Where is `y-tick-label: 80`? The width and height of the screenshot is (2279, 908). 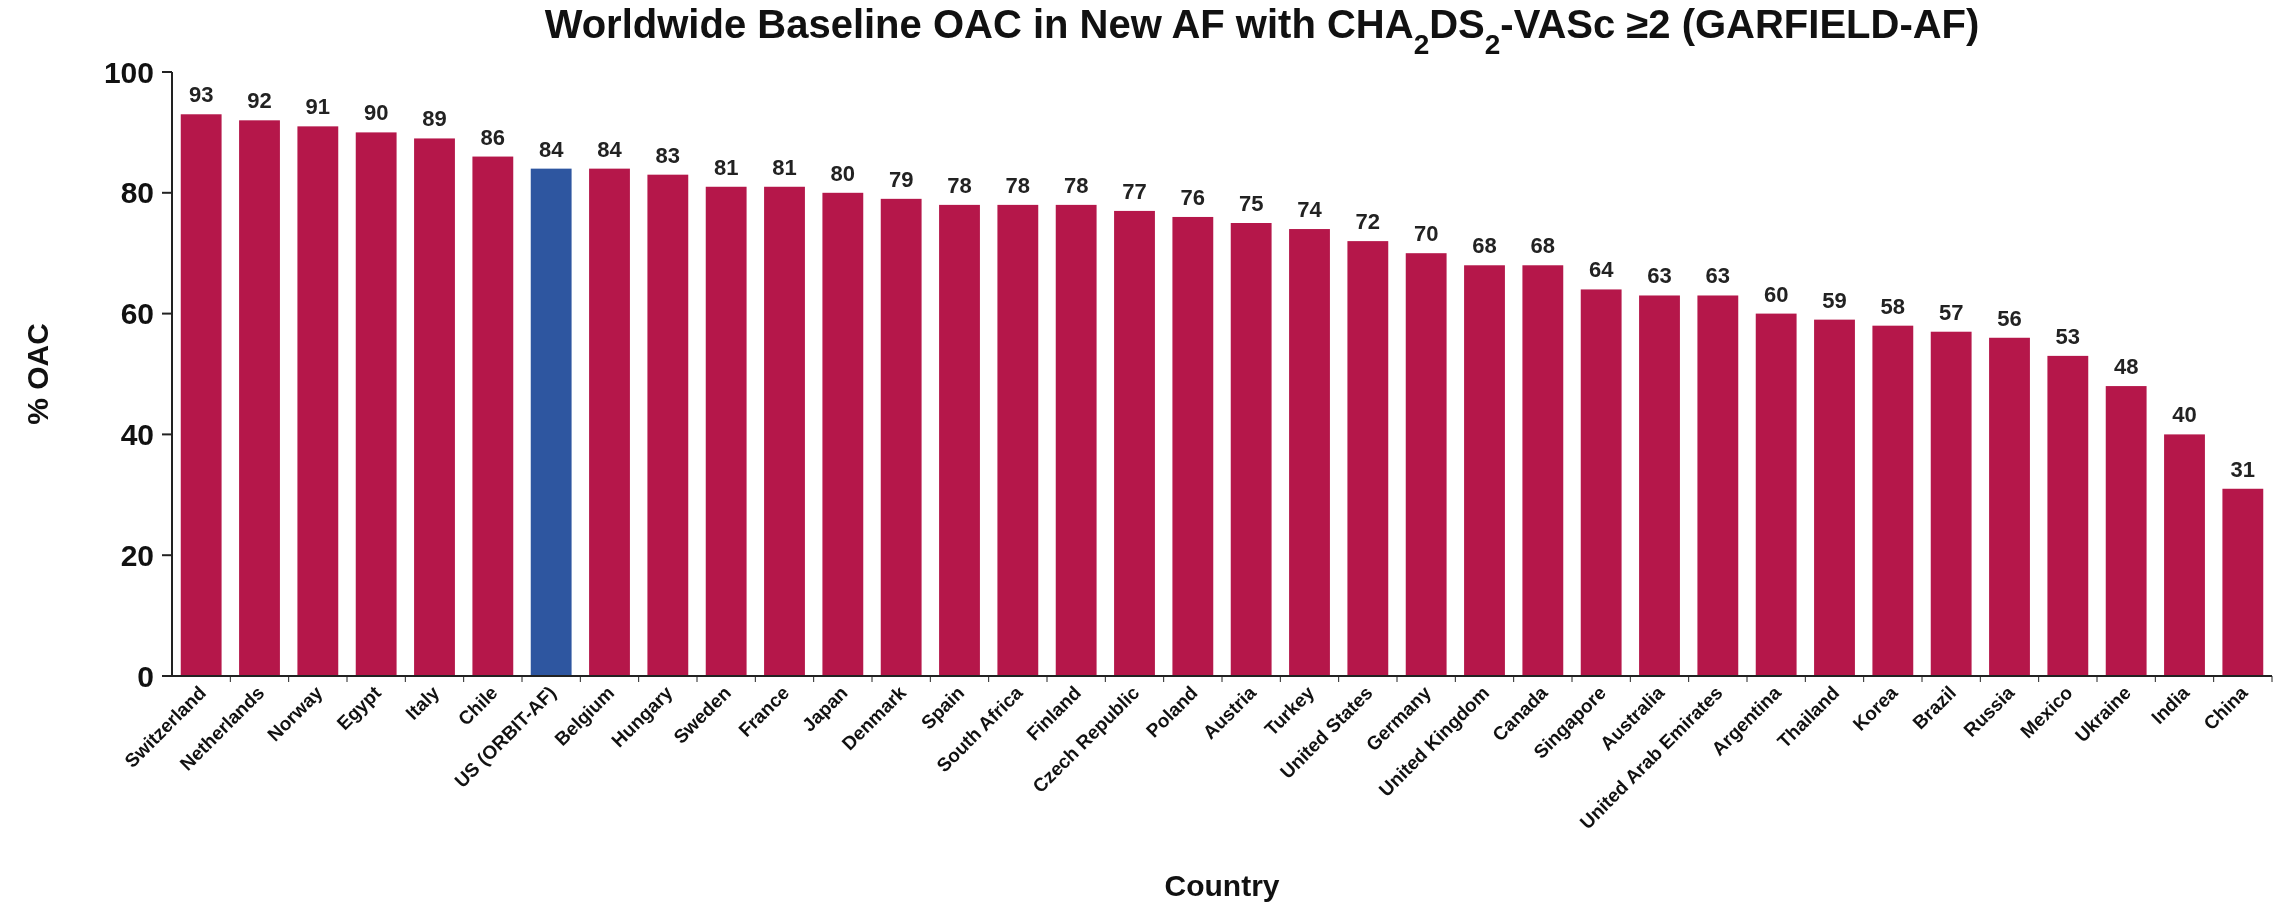 y-tick-label: 80 is located at coordinates (137, 193).